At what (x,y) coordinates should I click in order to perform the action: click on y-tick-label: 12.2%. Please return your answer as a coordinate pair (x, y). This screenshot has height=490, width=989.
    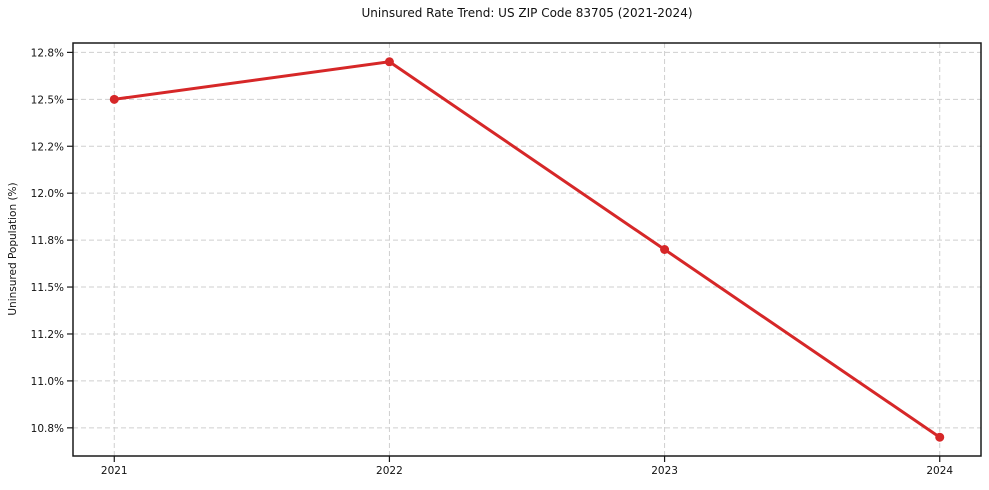
    Looking at the image, I should click on (47, 147).